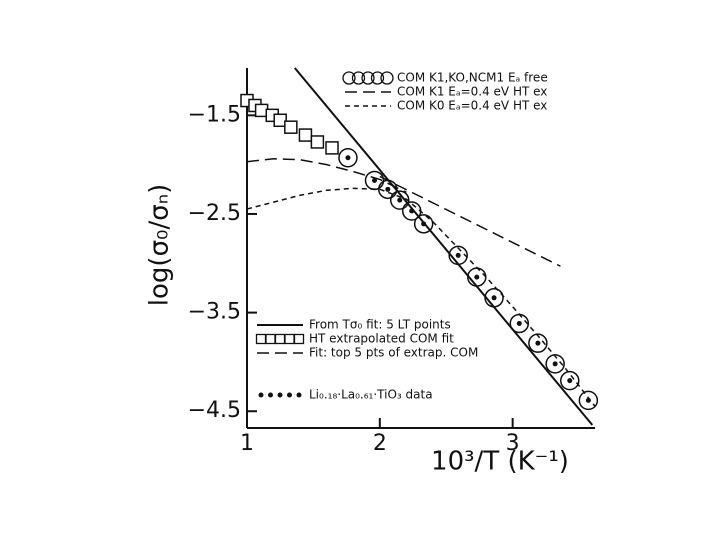 This screenshot has width=720, height=540. Describe the element at coordinates (380, 443) in the screenshot. I see `x-tick-label: 2` at that location.